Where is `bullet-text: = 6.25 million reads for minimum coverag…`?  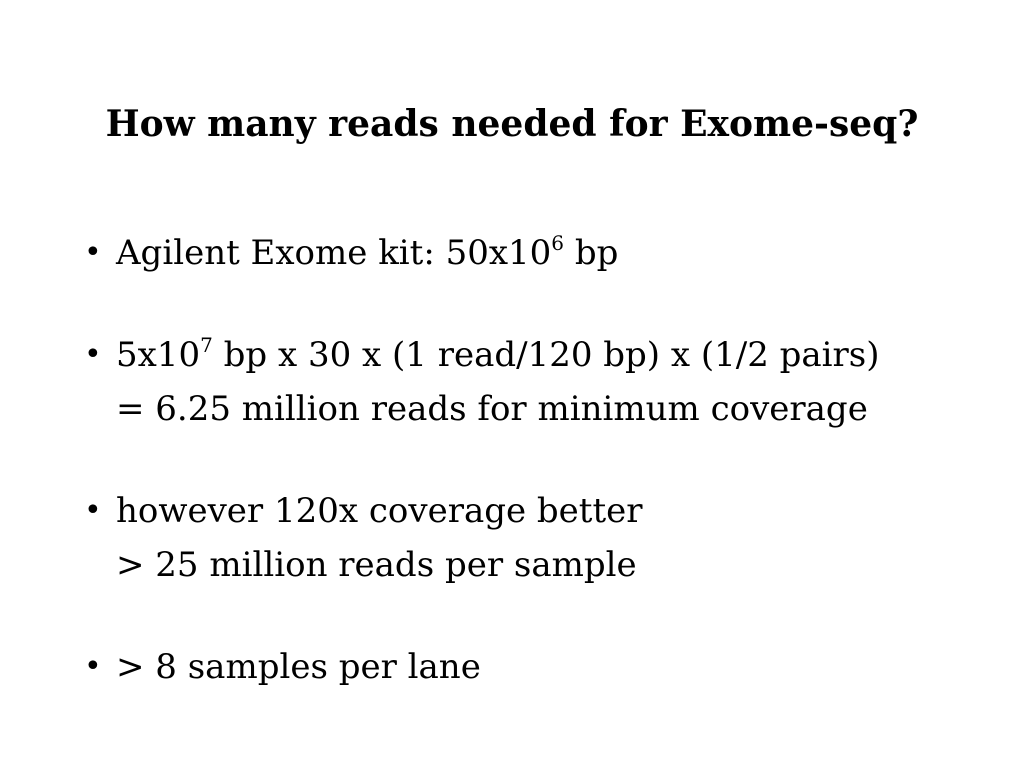
bullet-text: = 6.25 million reads for minimum coverag… is located at coordinates (492, 409).